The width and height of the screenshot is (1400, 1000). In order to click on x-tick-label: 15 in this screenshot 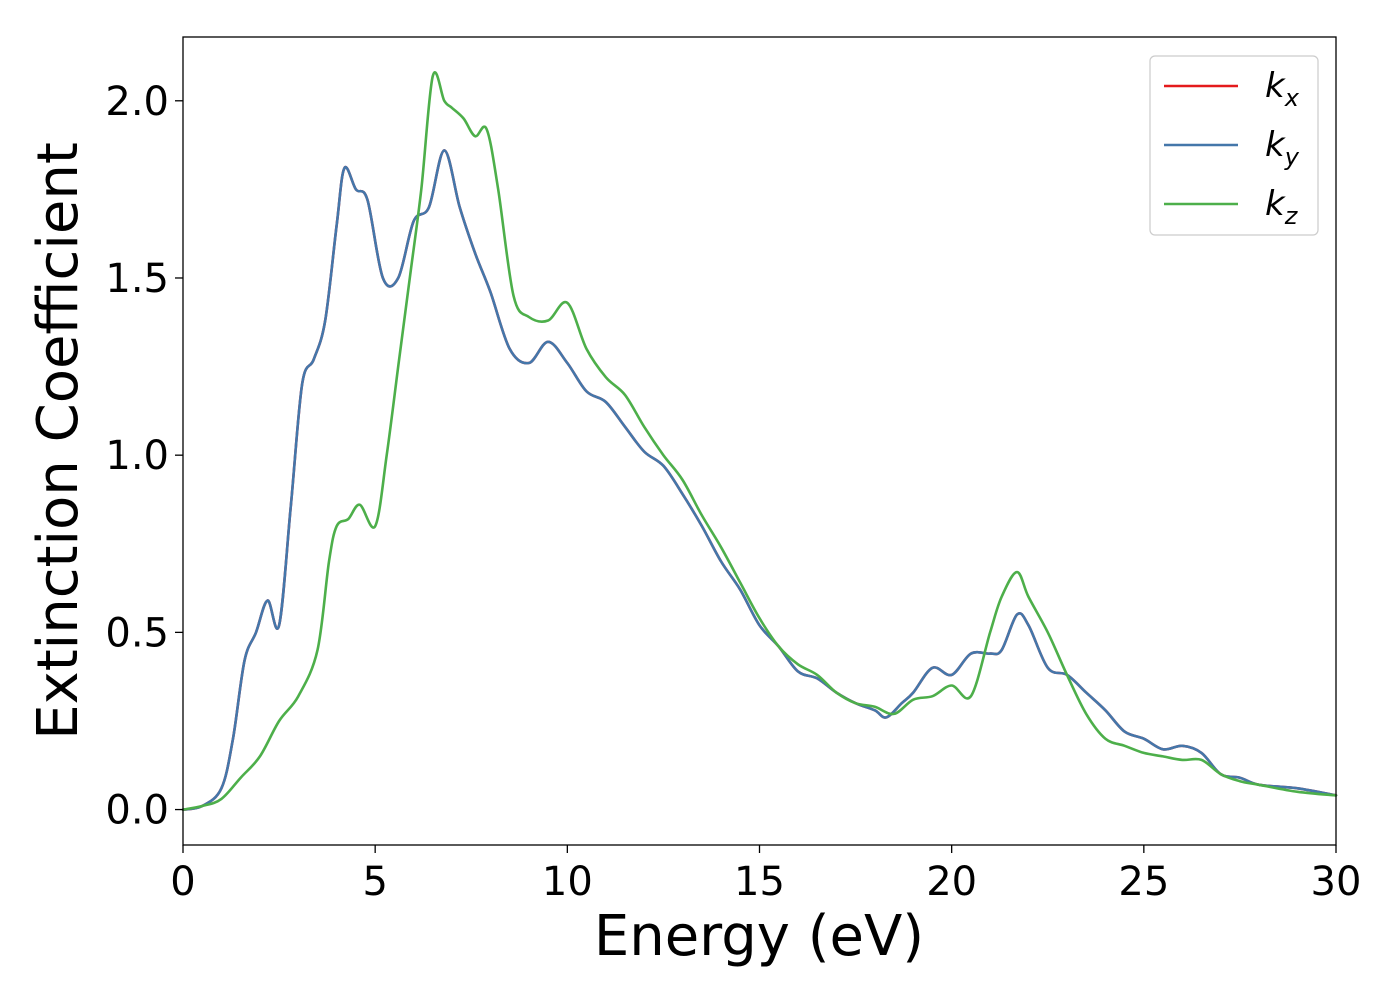, I will do `click(759, 882)`.